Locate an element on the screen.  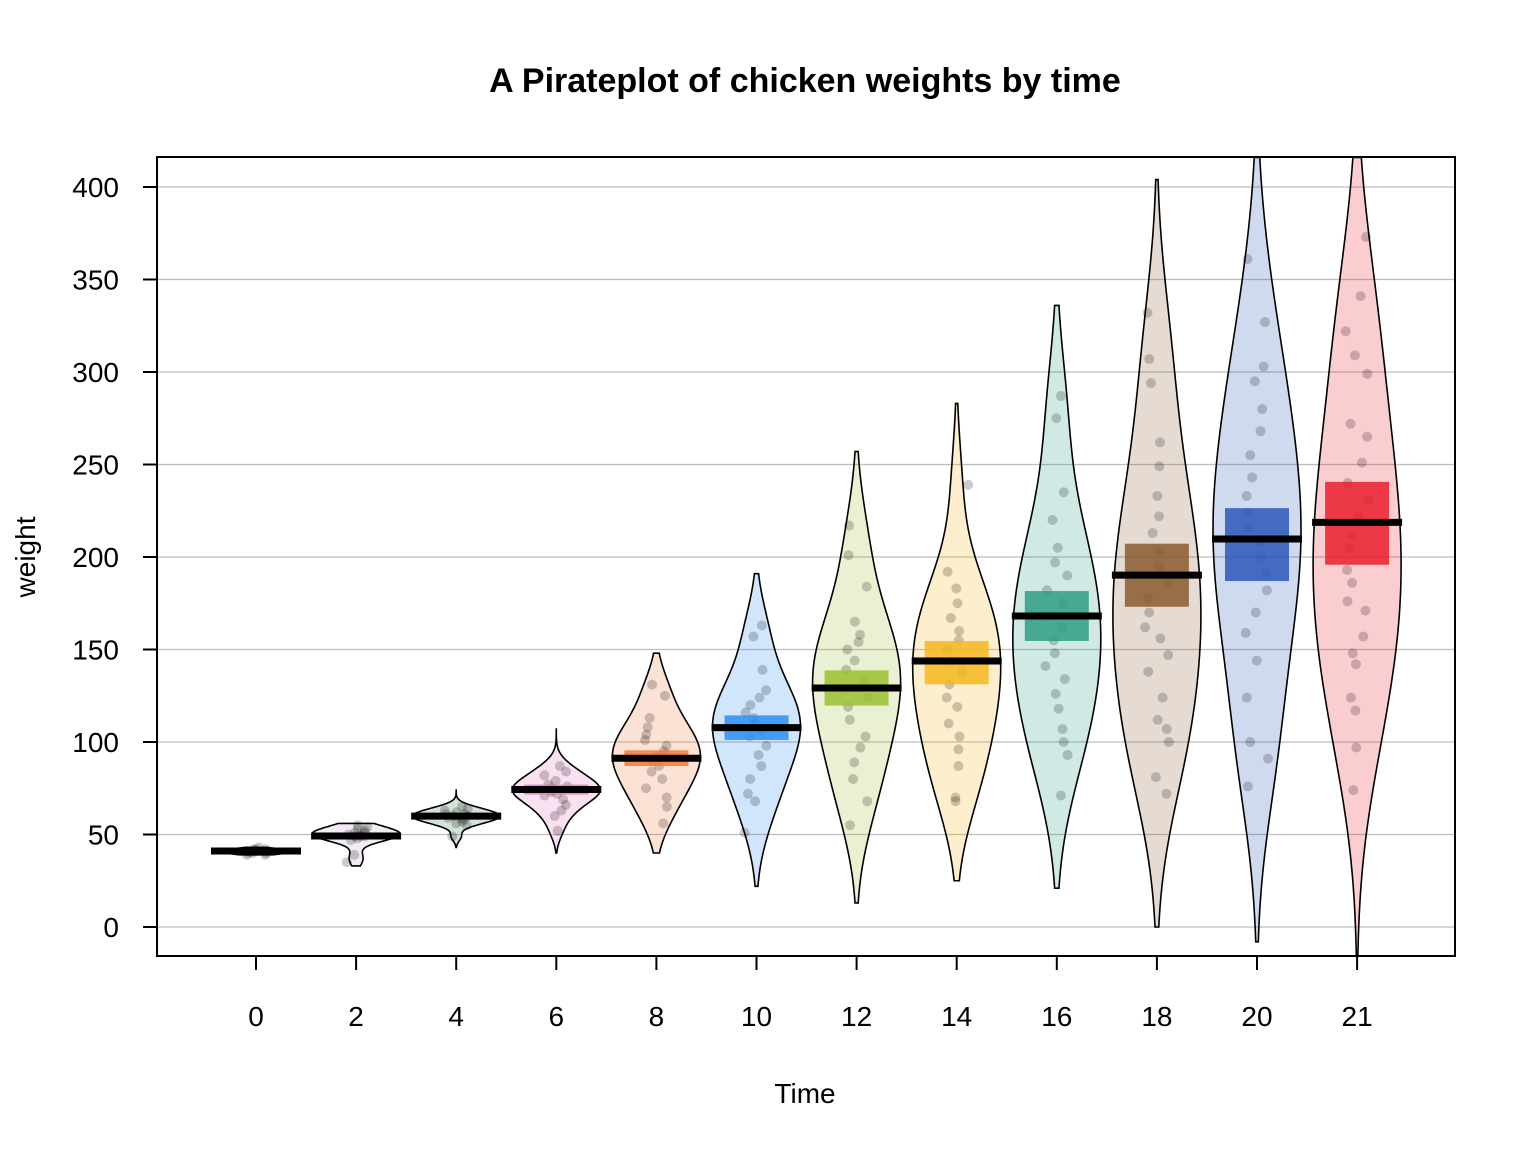
y-tick-label: 250 is located at coordinates (95, 465).